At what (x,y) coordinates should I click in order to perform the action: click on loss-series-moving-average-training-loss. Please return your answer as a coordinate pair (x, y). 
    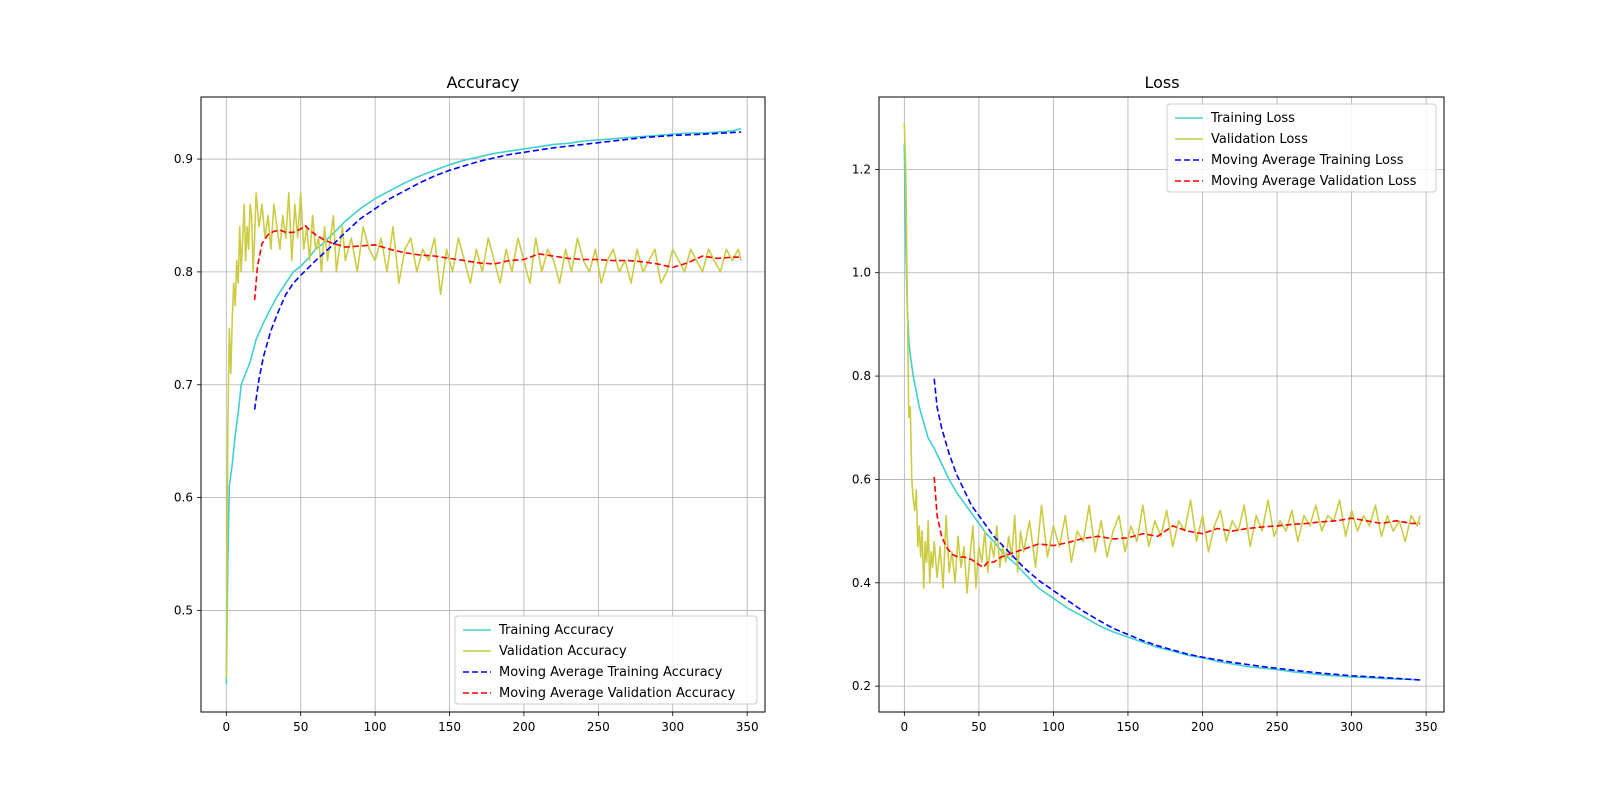
    Looking at the image, I should click on (1177, 529).